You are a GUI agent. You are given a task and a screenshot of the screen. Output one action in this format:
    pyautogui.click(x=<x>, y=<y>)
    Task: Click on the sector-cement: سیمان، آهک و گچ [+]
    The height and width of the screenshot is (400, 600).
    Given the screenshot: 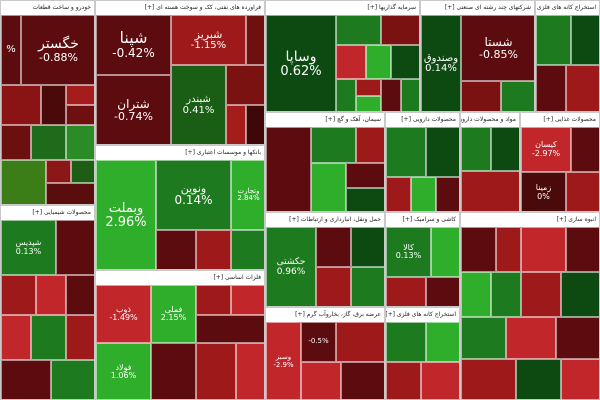 What is the action you would take?
    pyautogui.click(x=325, y=162)
    